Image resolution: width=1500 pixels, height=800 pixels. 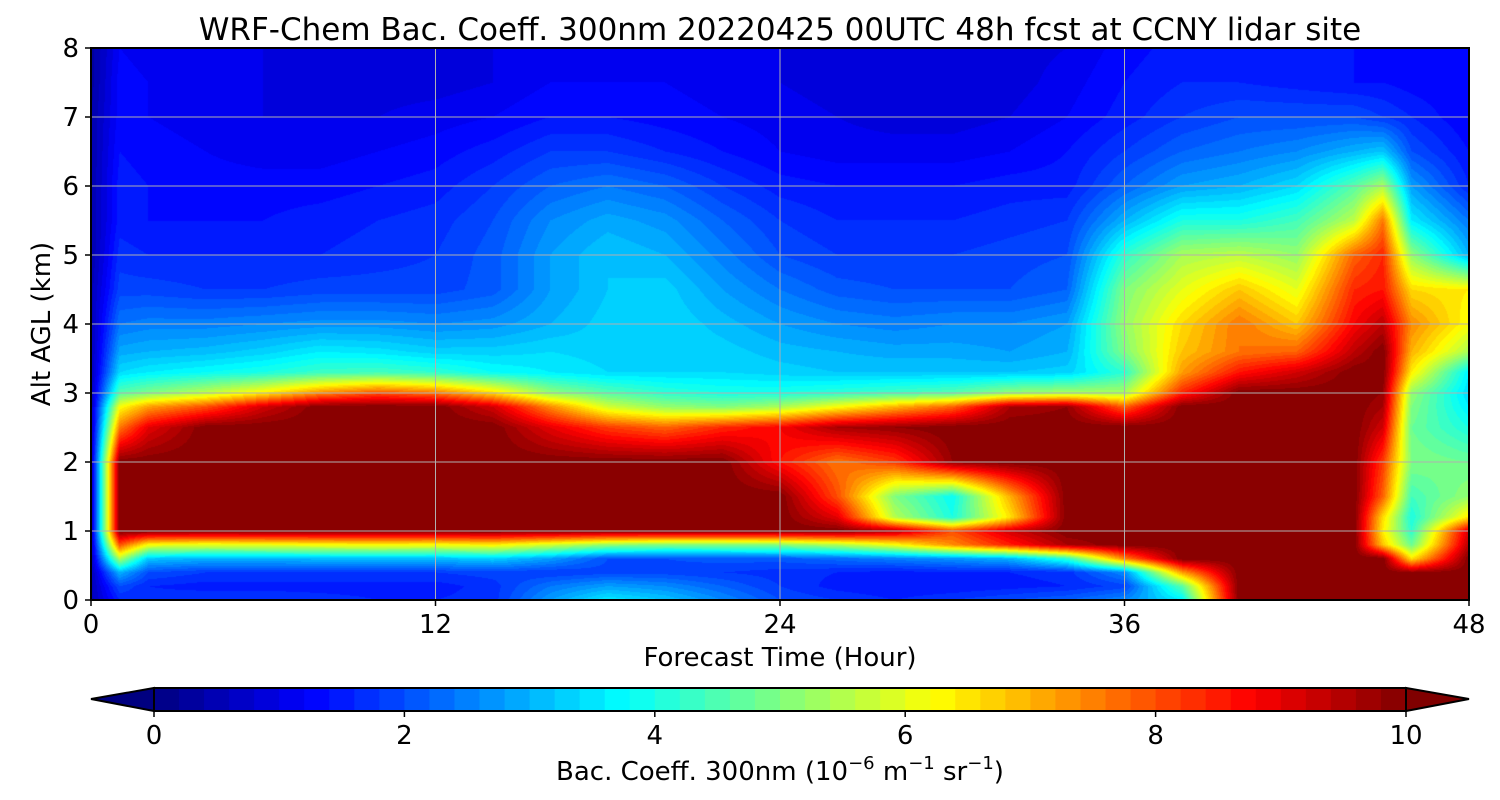 What do you see at coordinates (91, 625) in the screenshot?
I see `x-tick-label: 0` at bounding box center [91, 625].